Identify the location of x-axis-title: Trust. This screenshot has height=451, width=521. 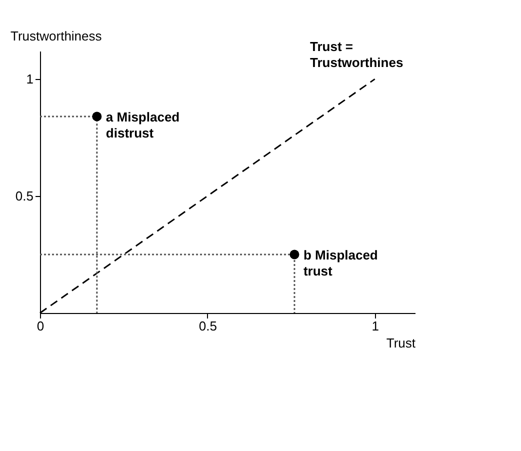
(401, 343).